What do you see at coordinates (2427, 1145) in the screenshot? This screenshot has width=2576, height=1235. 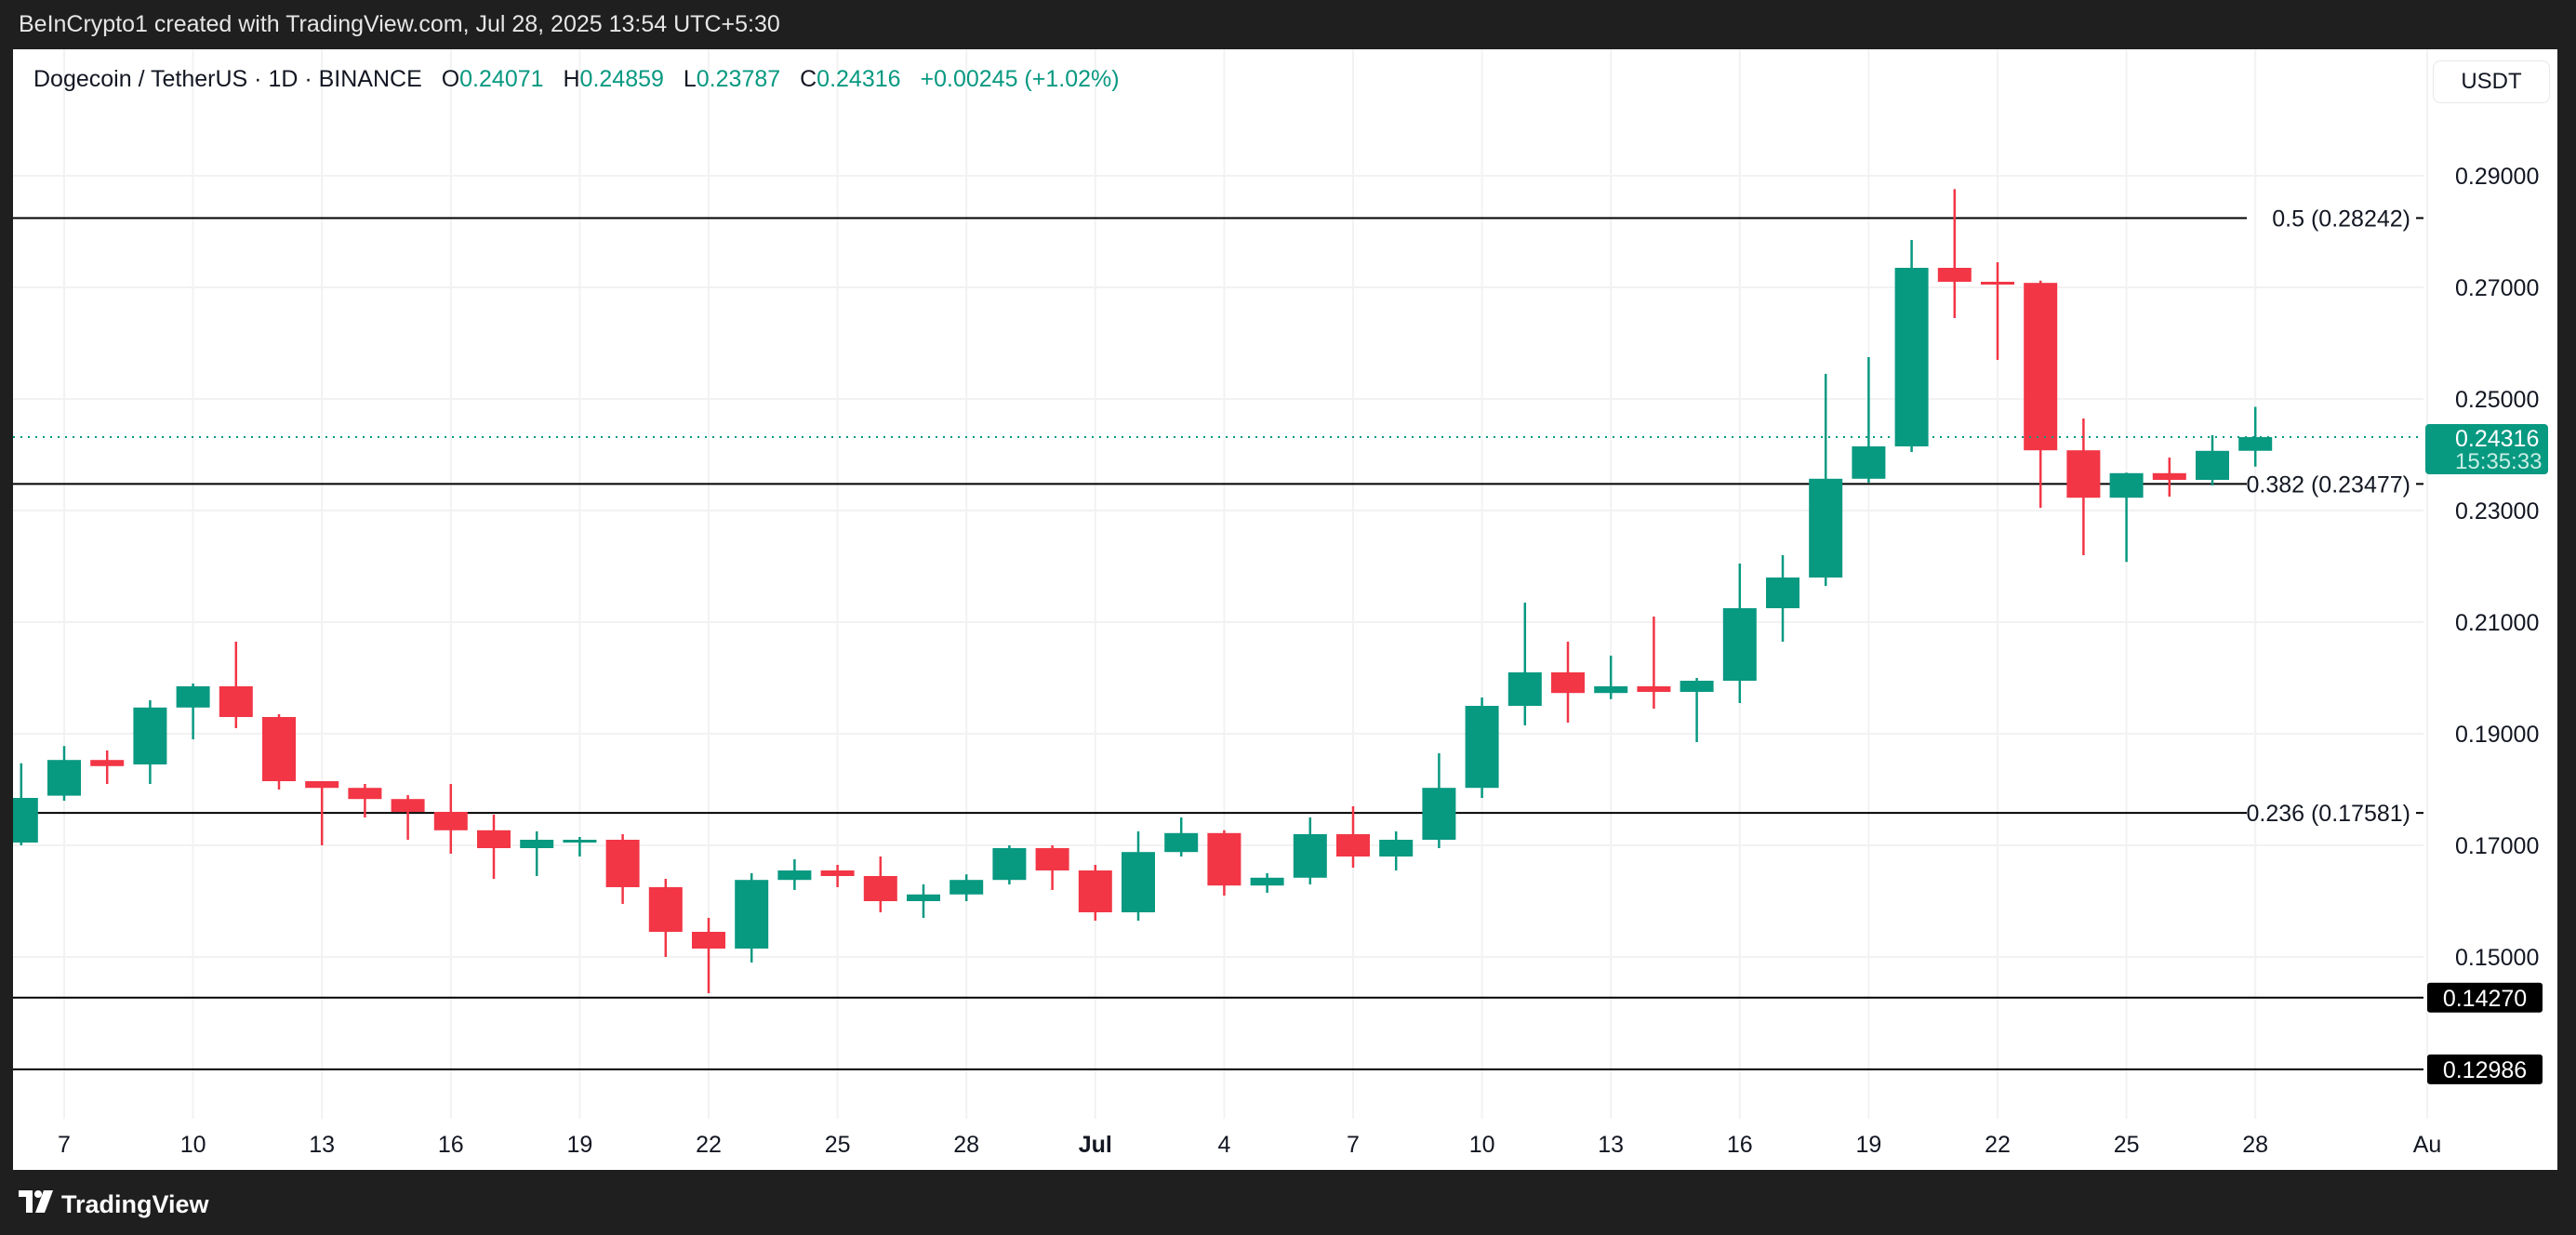 I see `x-tick-label: Au` at bounding box center [2427, 1145].